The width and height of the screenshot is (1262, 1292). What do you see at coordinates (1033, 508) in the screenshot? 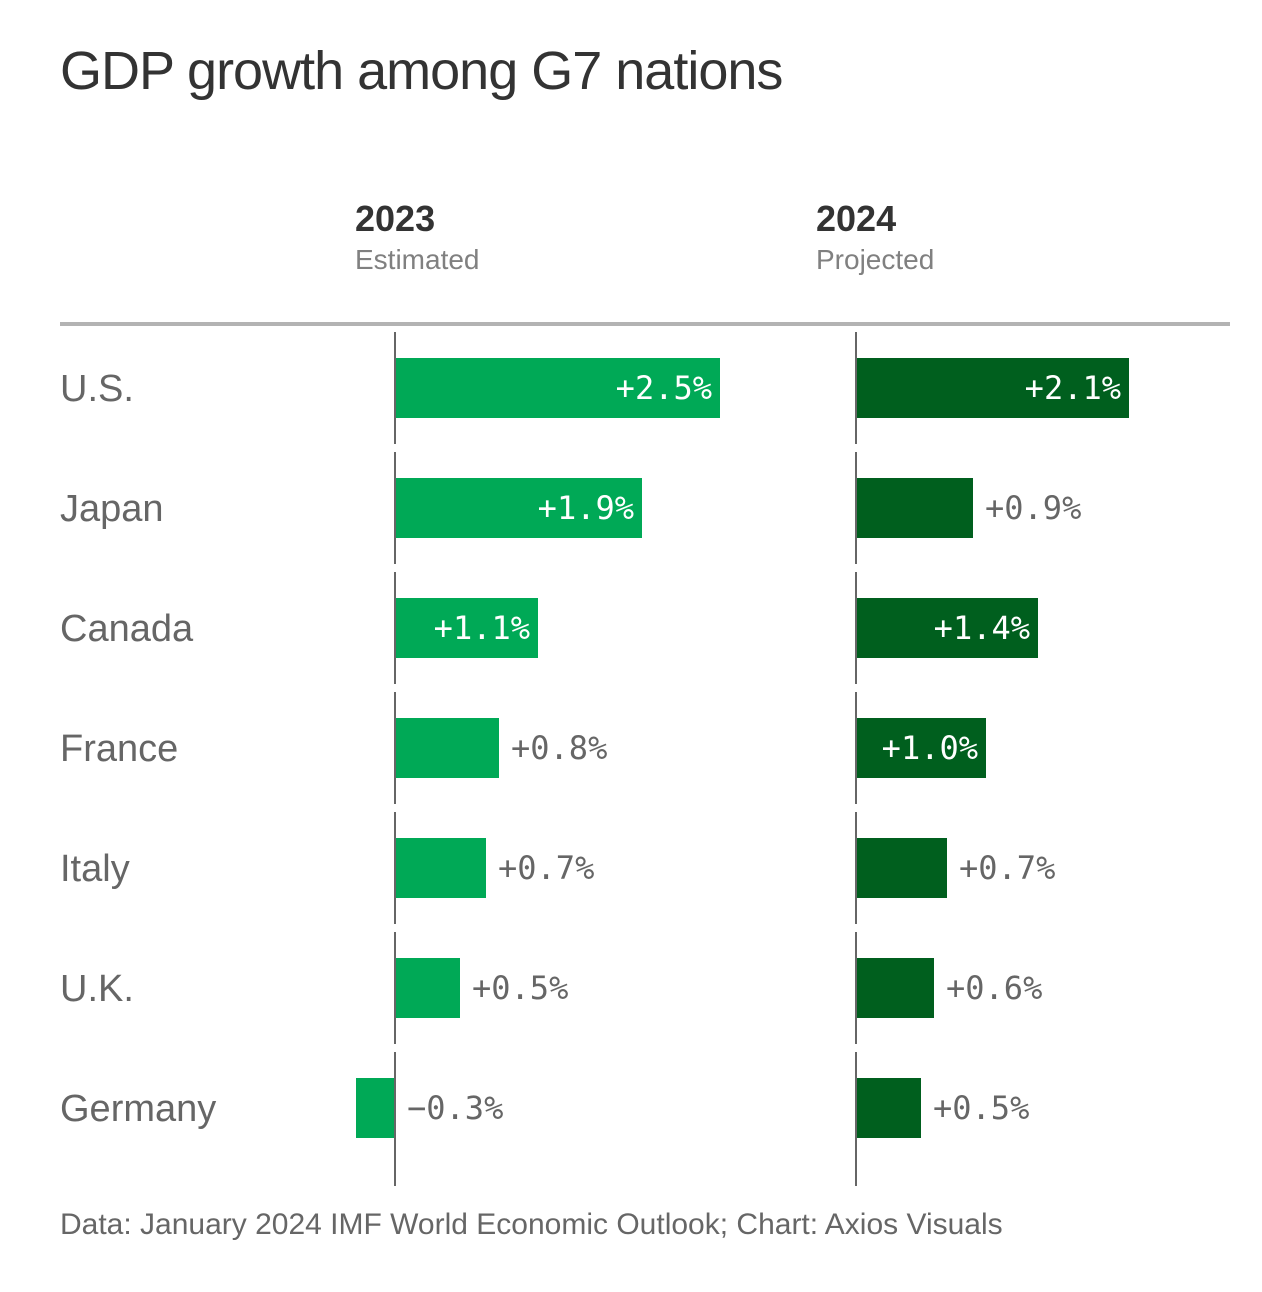
I see `data-label: +0.9%` at bounding box center [1033, 508].